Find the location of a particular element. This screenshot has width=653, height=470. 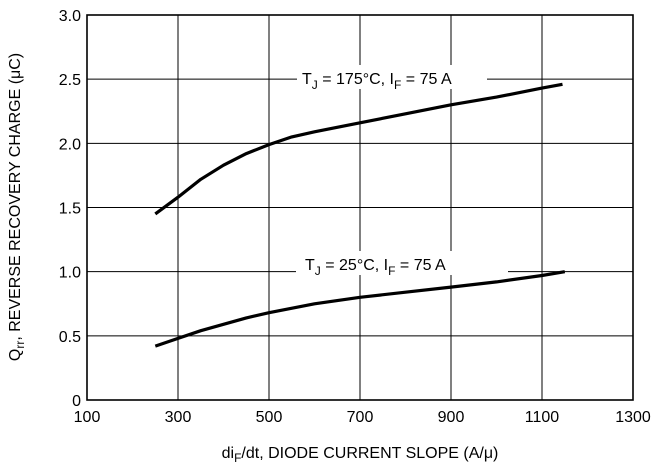

series-label-175-bg is located at coordinates (392, 77).